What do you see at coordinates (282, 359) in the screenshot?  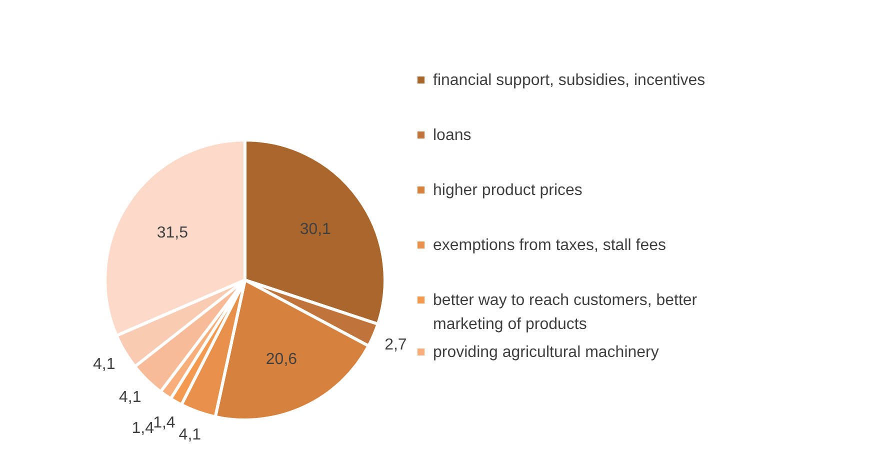 I see `data-label: 20,6` at bounding box center [282, 359].